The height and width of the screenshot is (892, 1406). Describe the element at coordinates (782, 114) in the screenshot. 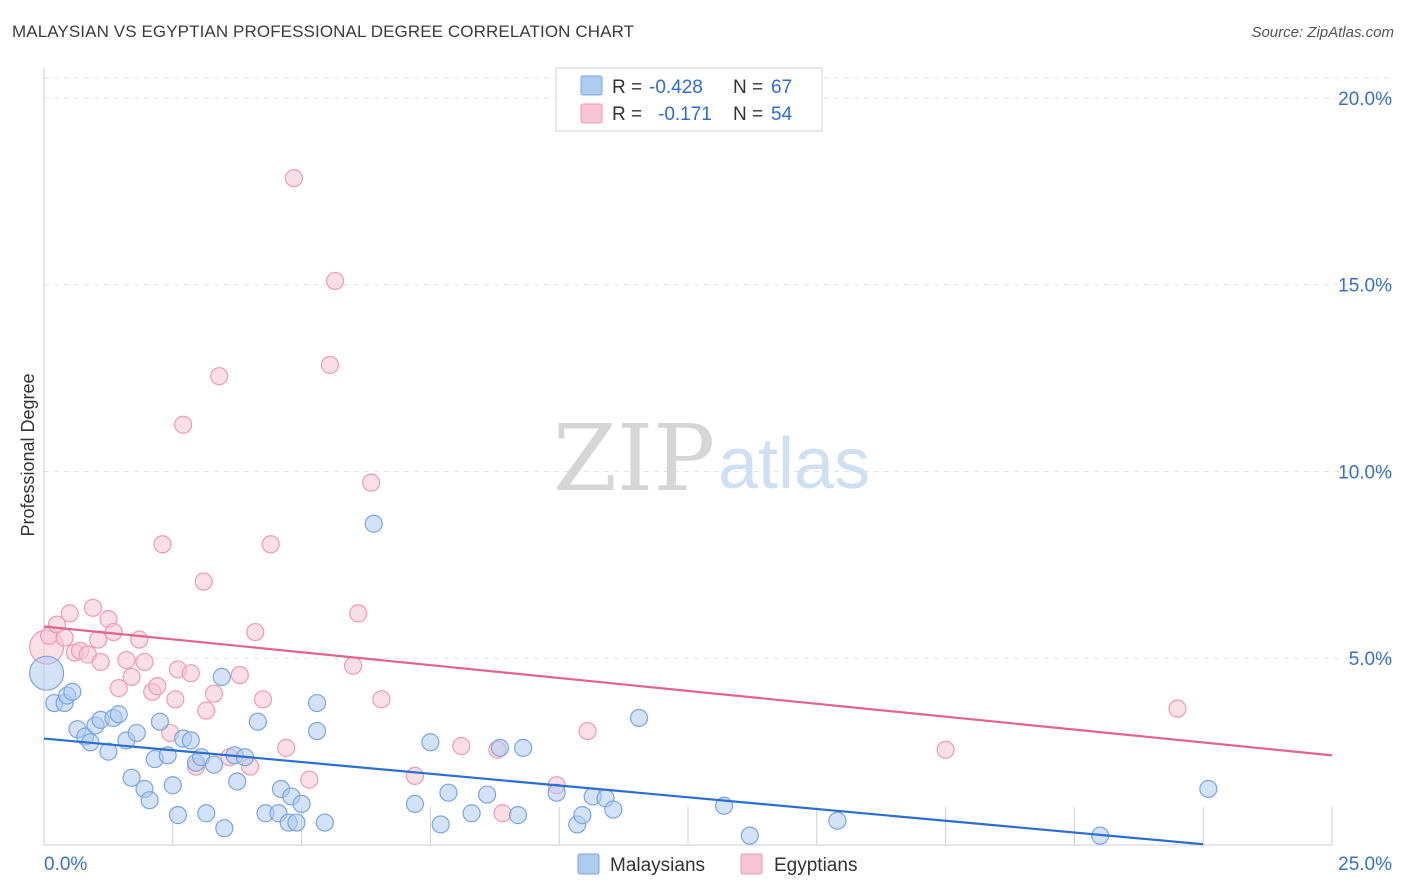

I see `legend-n-value: 54` at that location.